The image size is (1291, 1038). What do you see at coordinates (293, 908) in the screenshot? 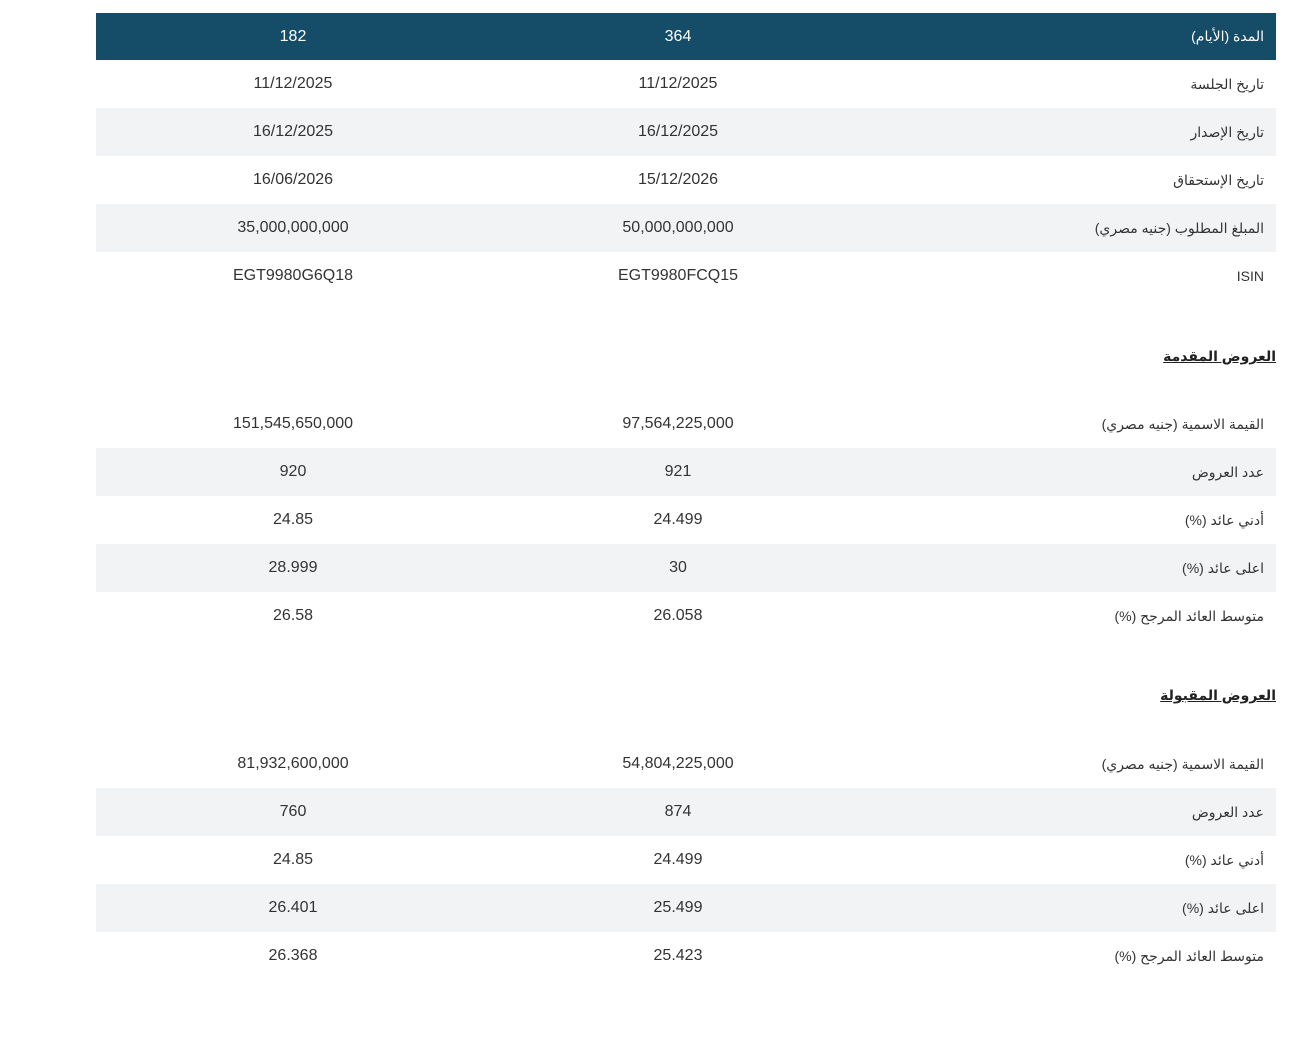
I see `row-value: 26.401` at bounding box center [293, 908].